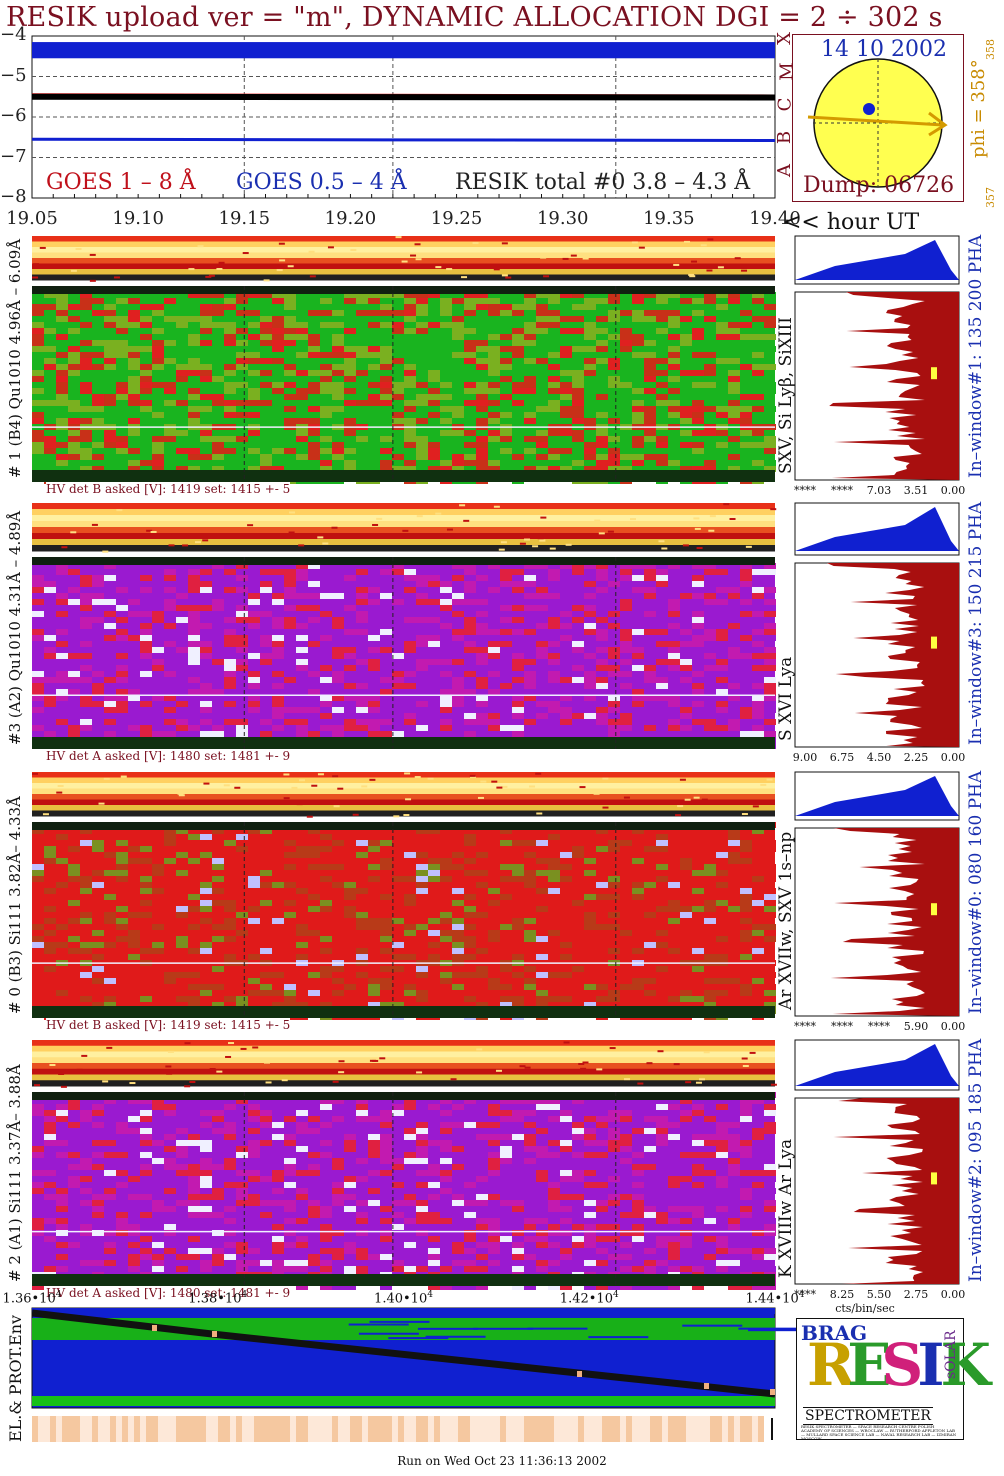  Describe the element at coordinates (879, 757) in the screenshot. I see `panel-1-pha-tick: 4.50` at that location.